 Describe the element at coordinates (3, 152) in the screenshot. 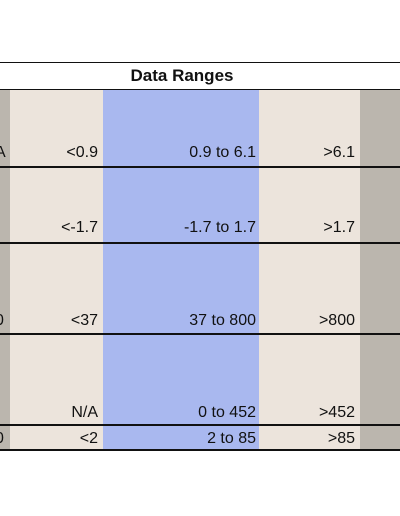

I see `row-1-edge-cell: A` at that location.